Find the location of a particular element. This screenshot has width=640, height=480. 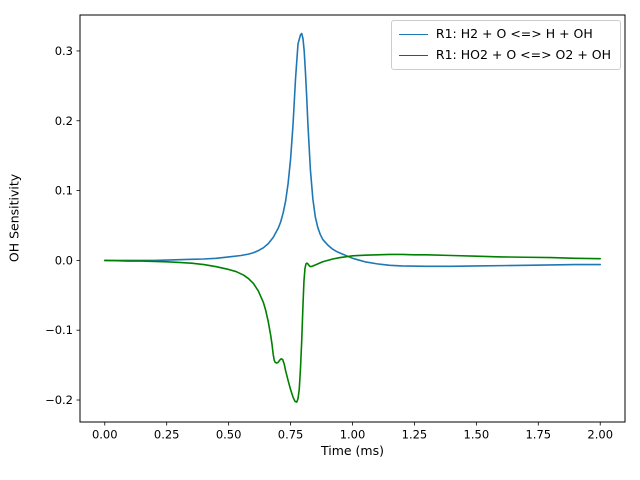

x-tick-label: 1.00 is located at coordinates (353, 435).